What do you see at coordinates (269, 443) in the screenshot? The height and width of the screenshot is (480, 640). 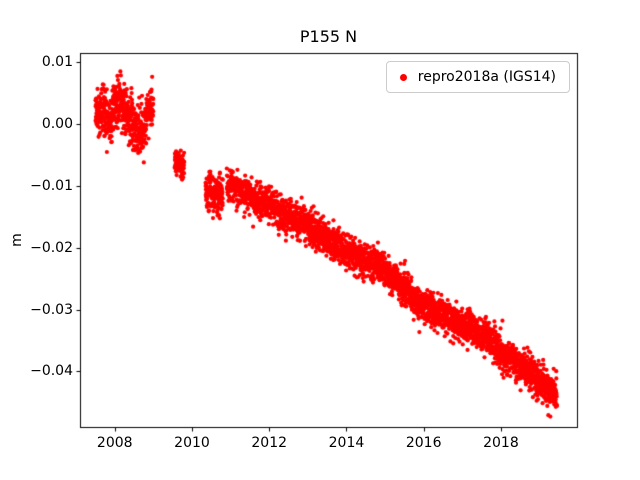 I see `x-tick-label: 2012` at bounding box center [269, 443].